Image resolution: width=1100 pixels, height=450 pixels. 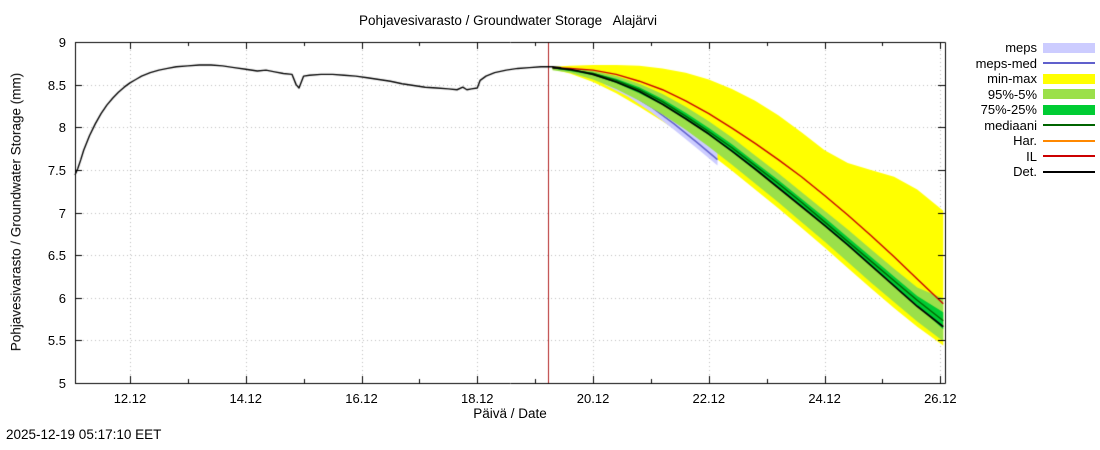 I want to click on legend-item: meps-med, so click(x=1035, y=64).